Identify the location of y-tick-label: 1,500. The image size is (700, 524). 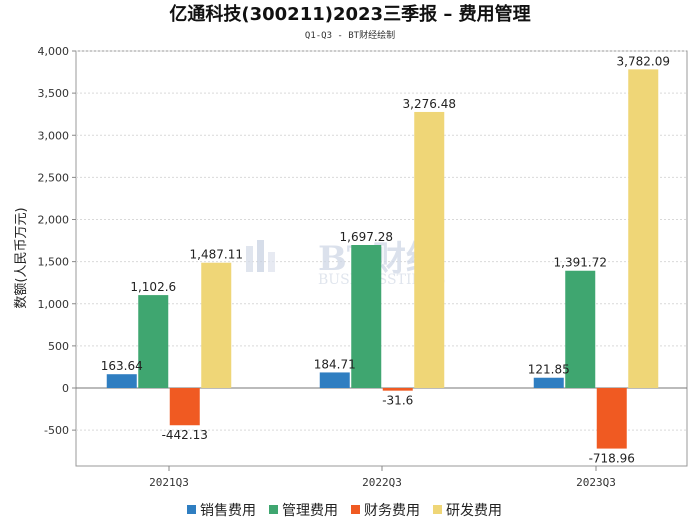
(54, 262).